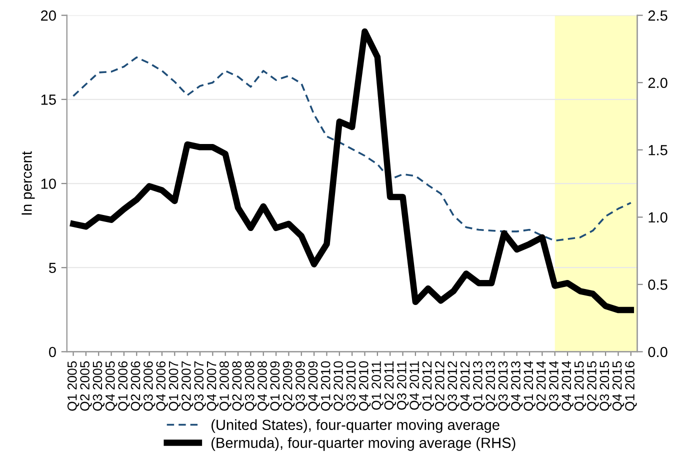 The width and height of the screenshot is (683, 464). I want to click on x-tick-label: Q2 2015, so click(593, 386).